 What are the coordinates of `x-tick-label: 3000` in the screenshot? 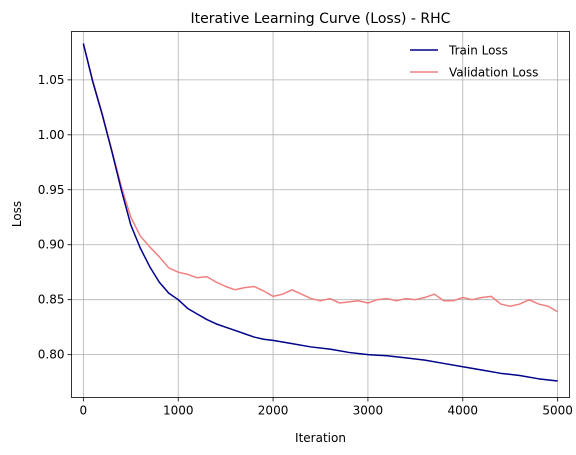 It's located at (368, 411).